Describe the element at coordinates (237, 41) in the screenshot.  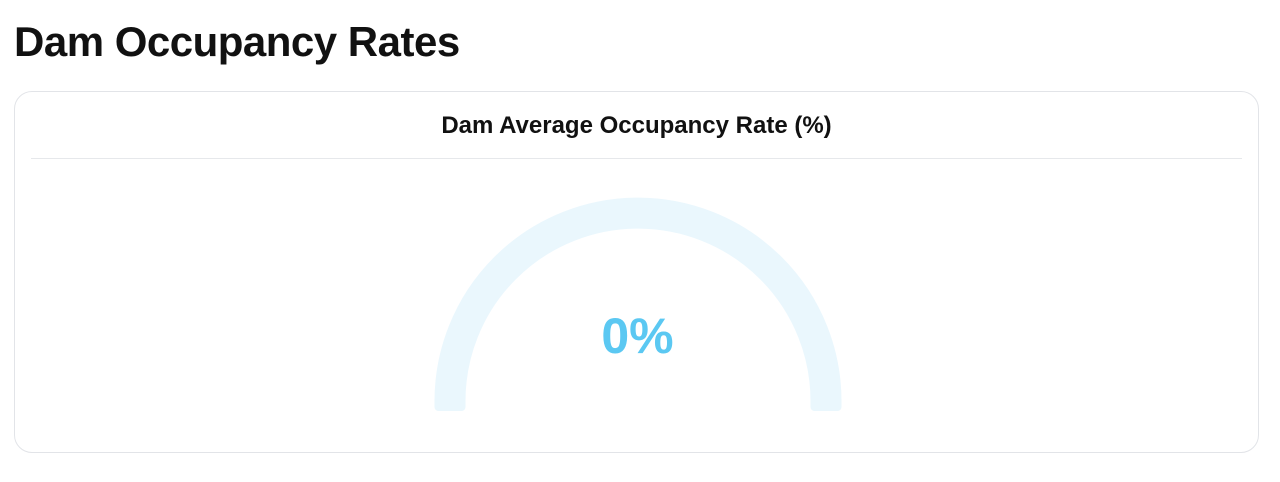
I see `page-title: Dam Occupancy Rates` at that location.